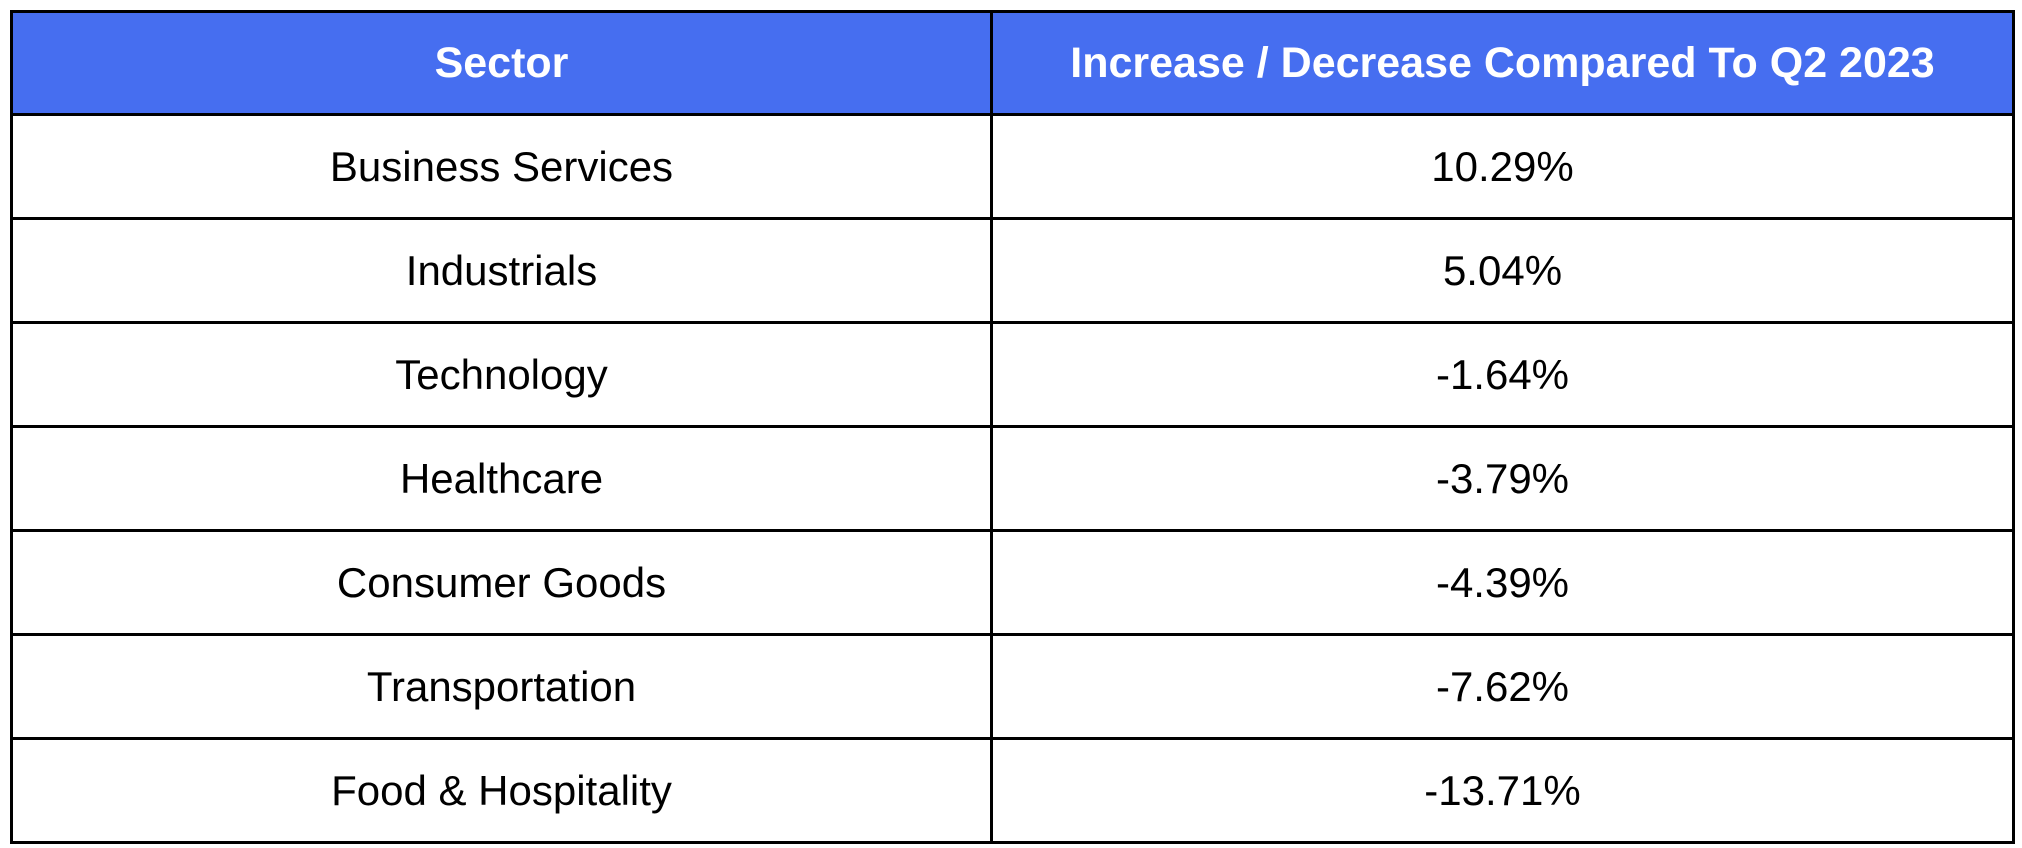 Image resolution: width=2022 pixels, height=848 pixels. I want to click on change-cell: 5.04%, so click(1502, 270).